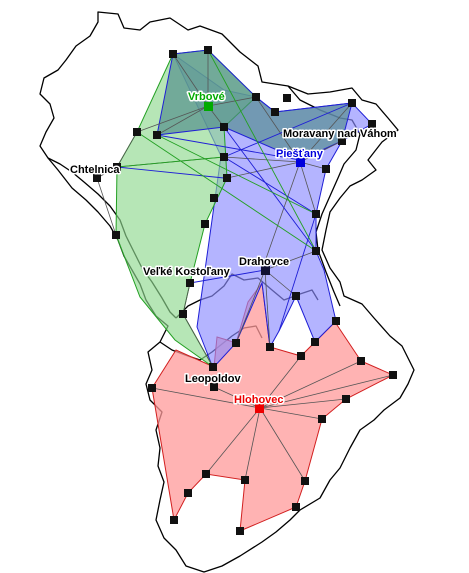 Image resolution: width=469 pixels, height=573 pixels. I want to click on town-label-vrbove: Vrbové, so click(206, 97).